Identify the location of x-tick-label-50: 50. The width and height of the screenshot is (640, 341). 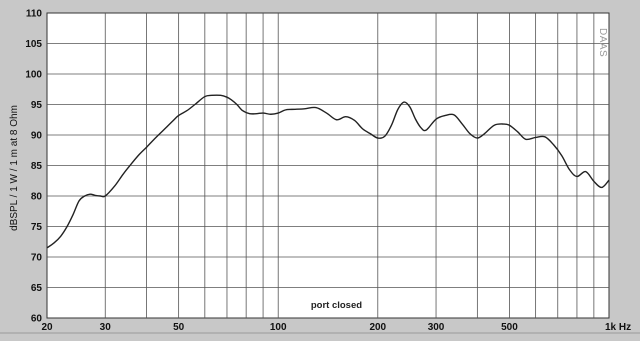
(179, 327).